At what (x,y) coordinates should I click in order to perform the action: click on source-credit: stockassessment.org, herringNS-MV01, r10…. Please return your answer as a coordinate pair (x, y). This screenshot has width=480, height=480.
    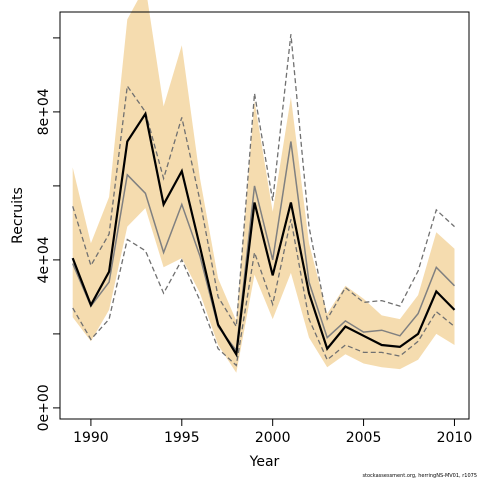
    Looking at the image, I should click on (419, 476).